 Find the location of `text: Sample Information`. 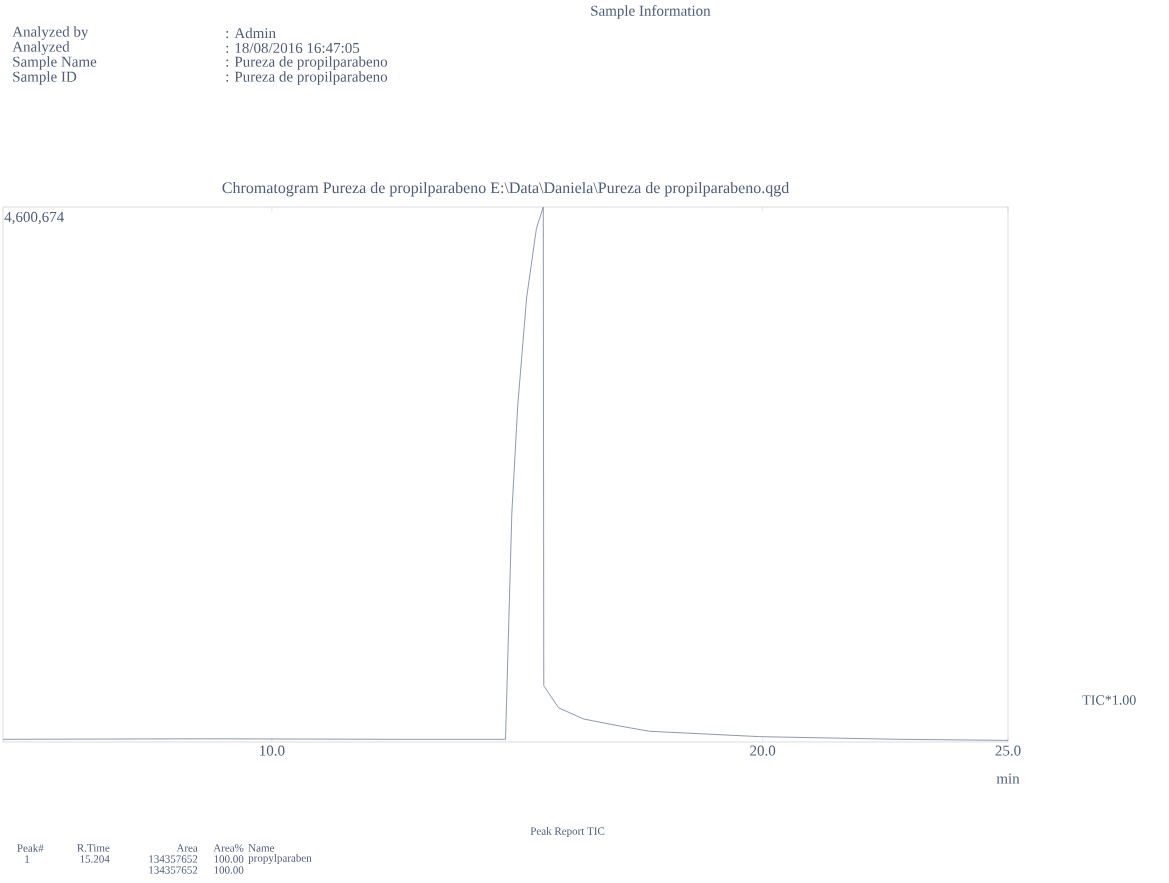

text: Sample Information is located at coordinates (651, 12).